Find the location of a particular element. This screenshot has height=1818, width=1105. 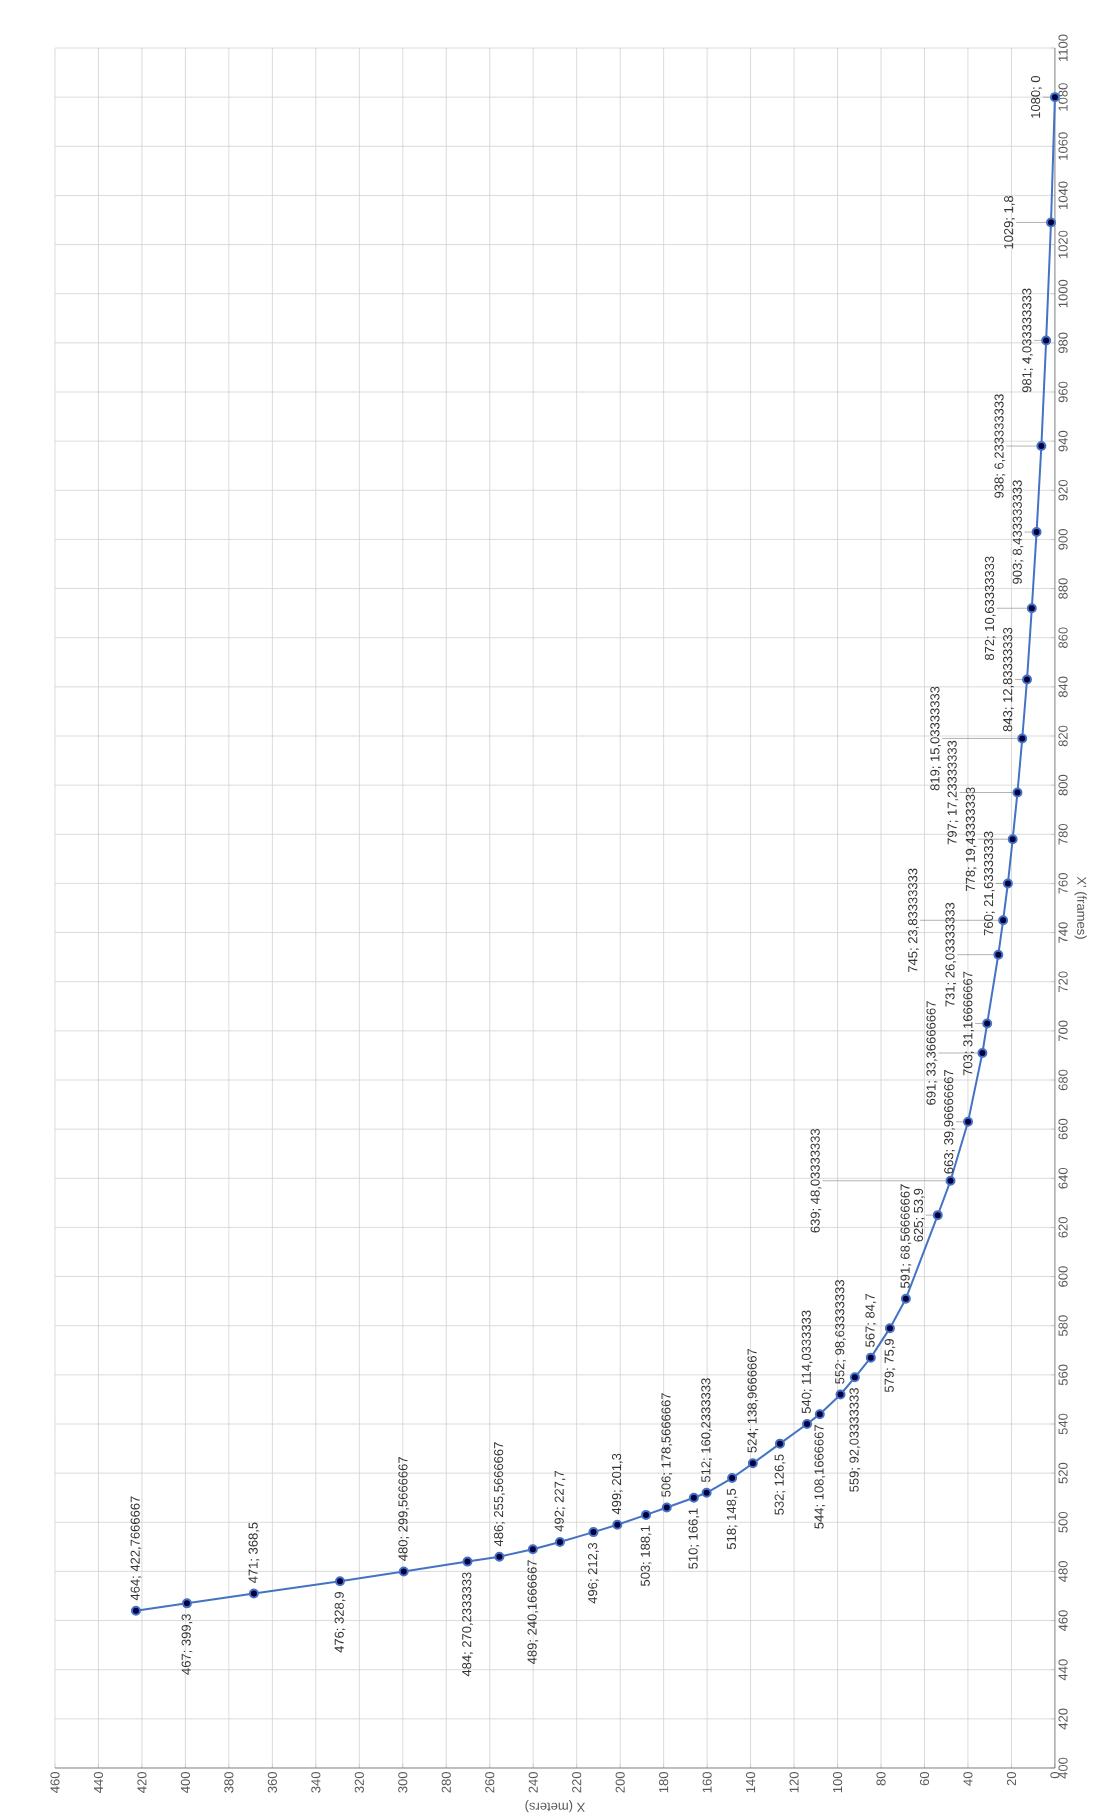

data-label: 778; 19,43333333 is located at coordinates (971, 839).